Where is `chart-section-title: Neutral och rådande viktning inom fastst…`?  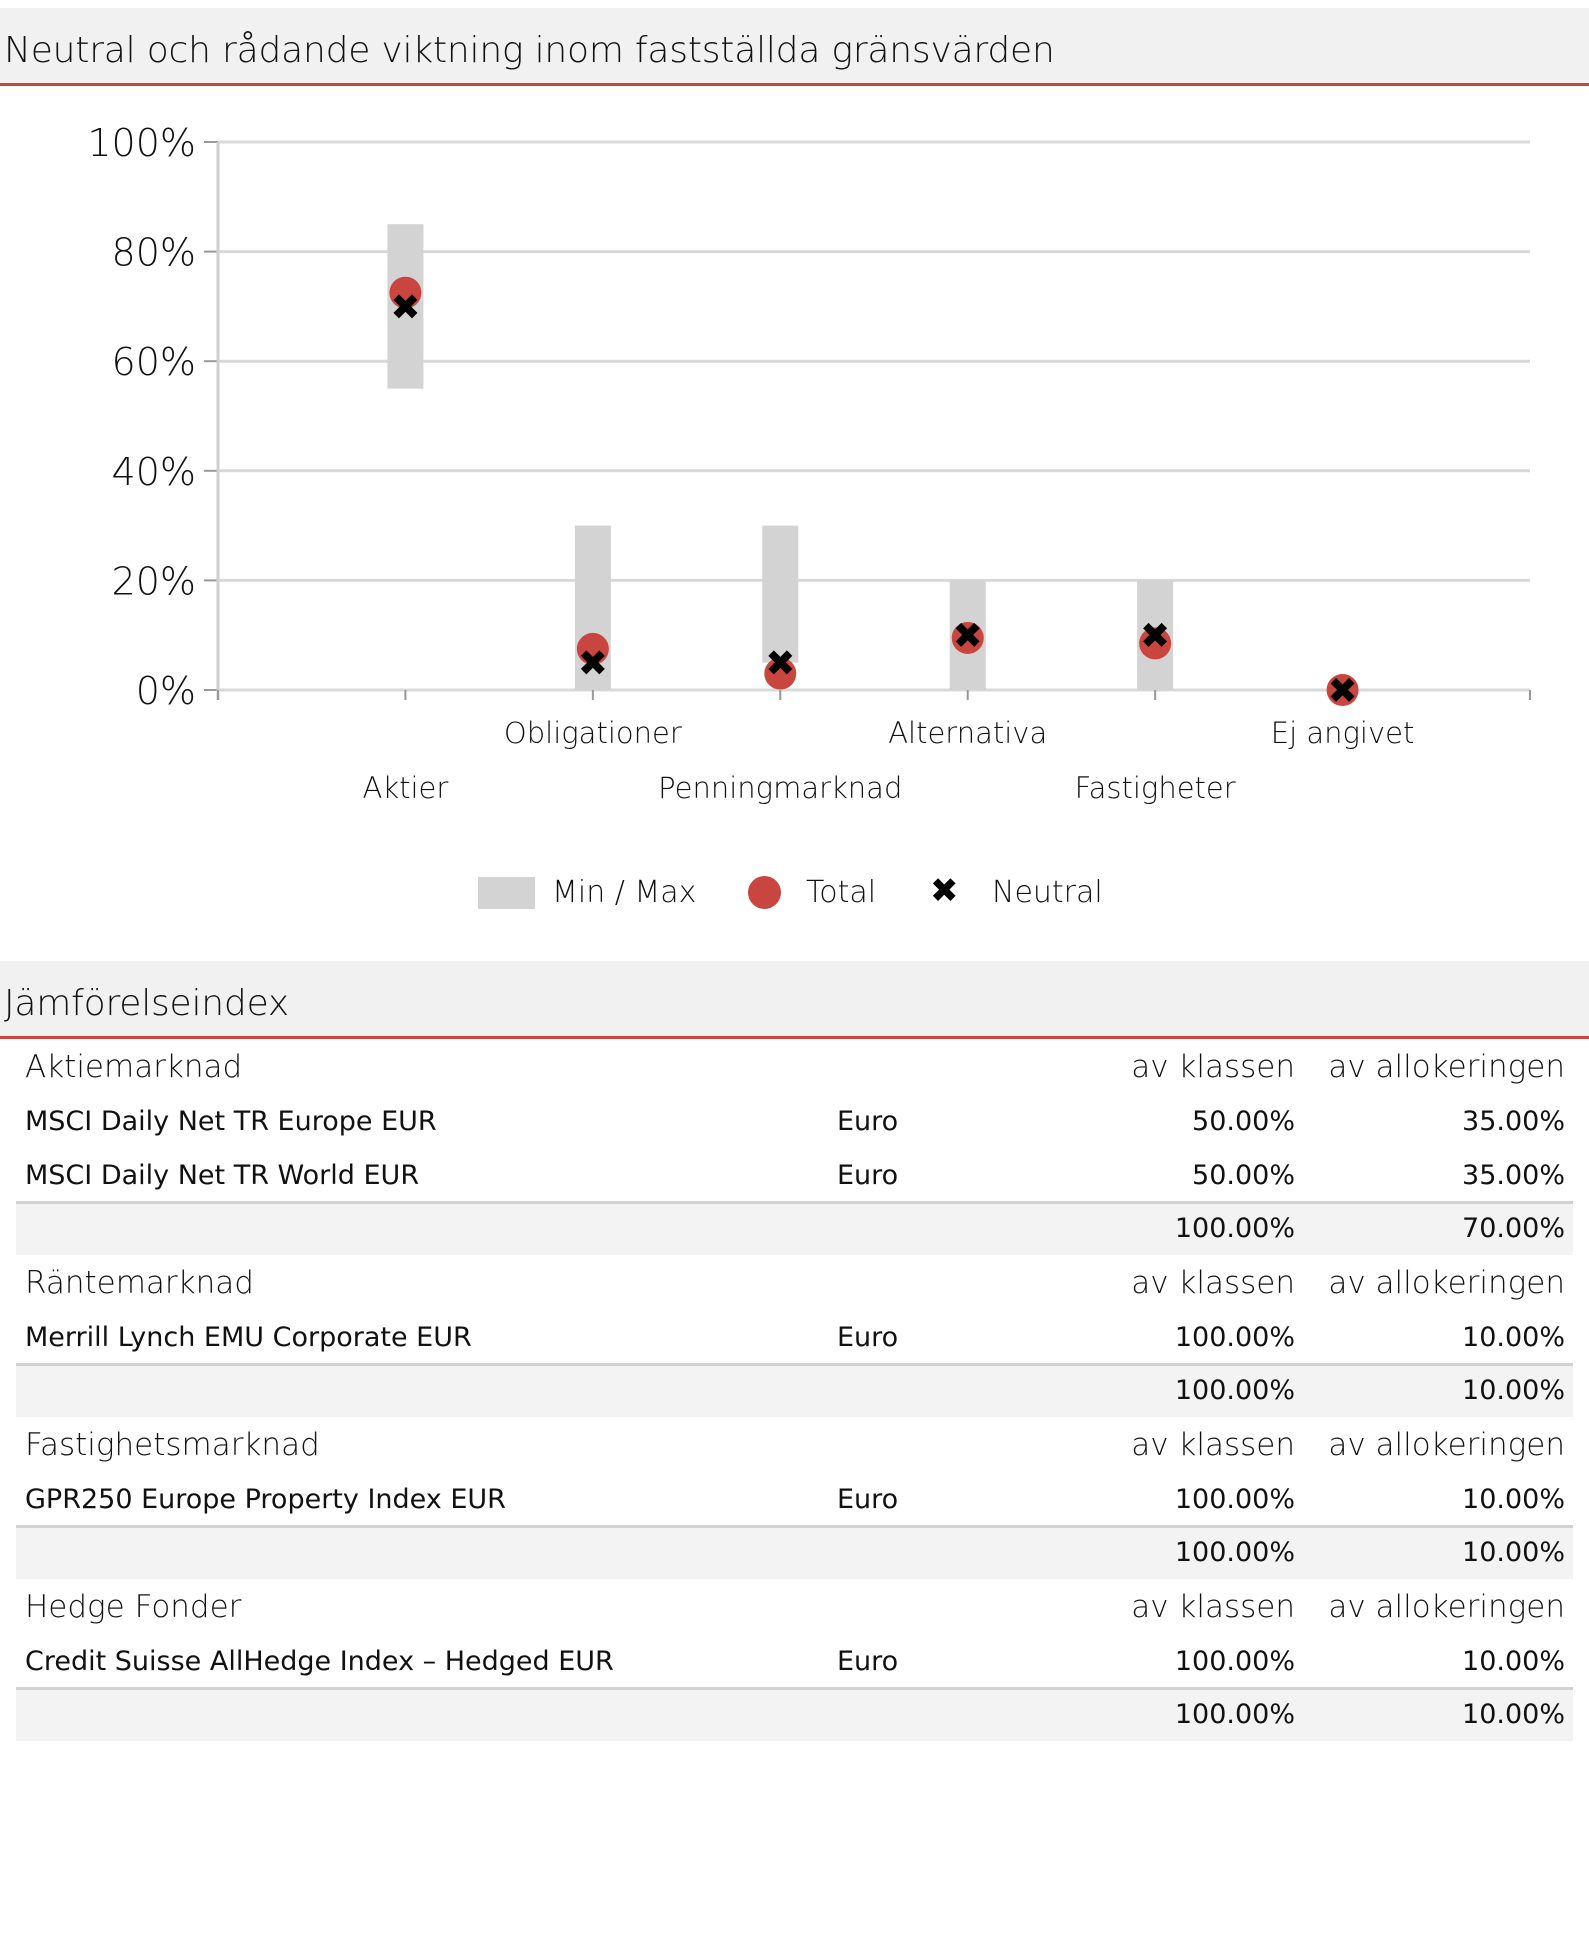 chart-section-title: Neutral och rådande viktning inom fastst… is located at coordinates (529, 50).